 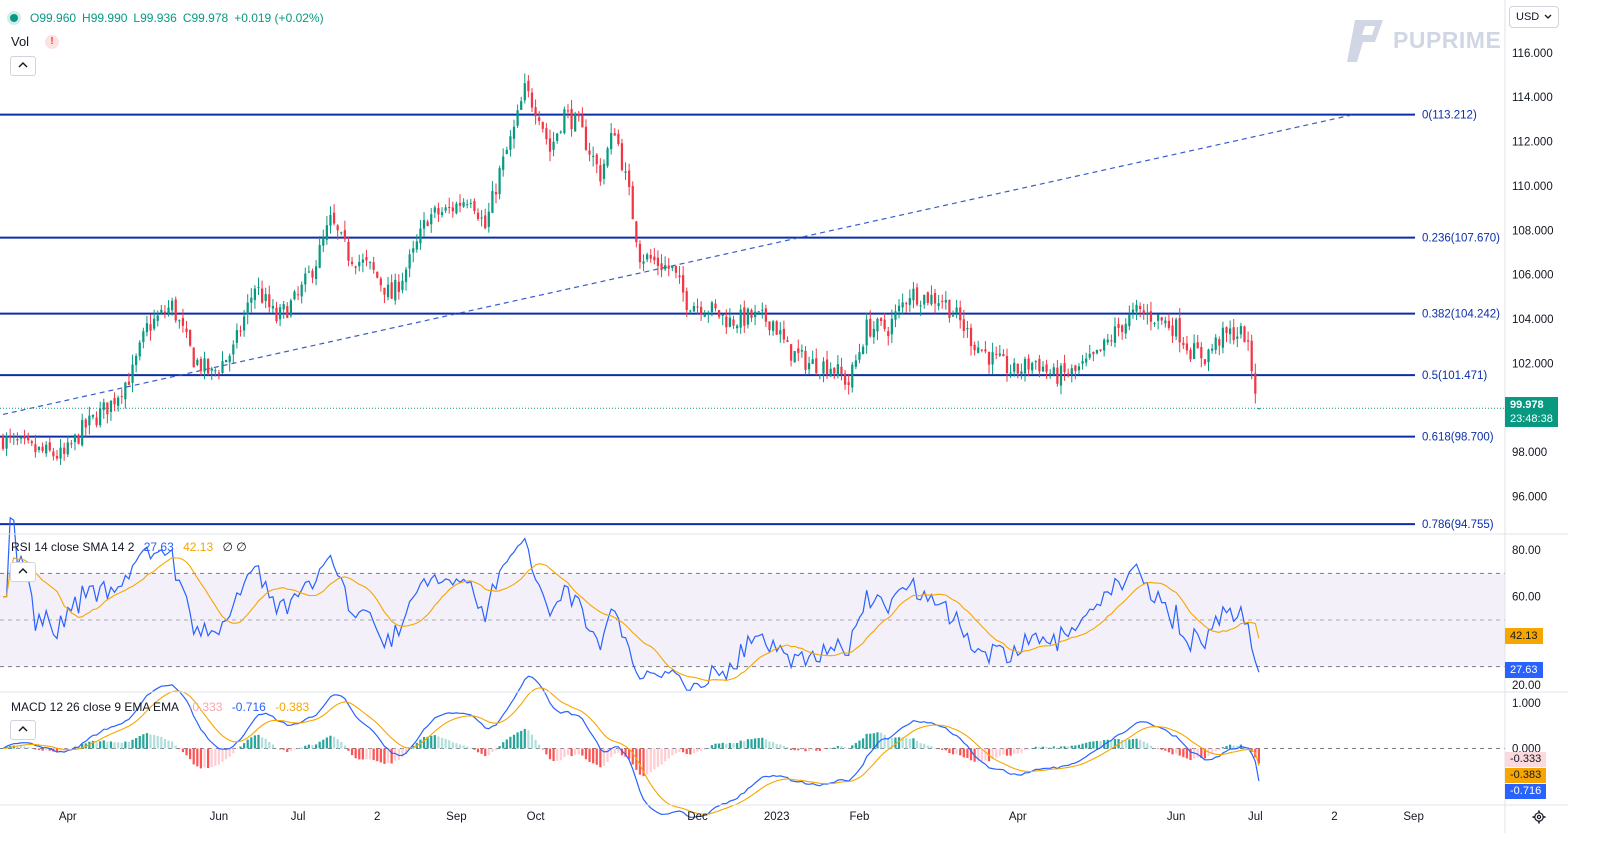 I want to click on settings-gear-icon, so click(x=1539, y=817).